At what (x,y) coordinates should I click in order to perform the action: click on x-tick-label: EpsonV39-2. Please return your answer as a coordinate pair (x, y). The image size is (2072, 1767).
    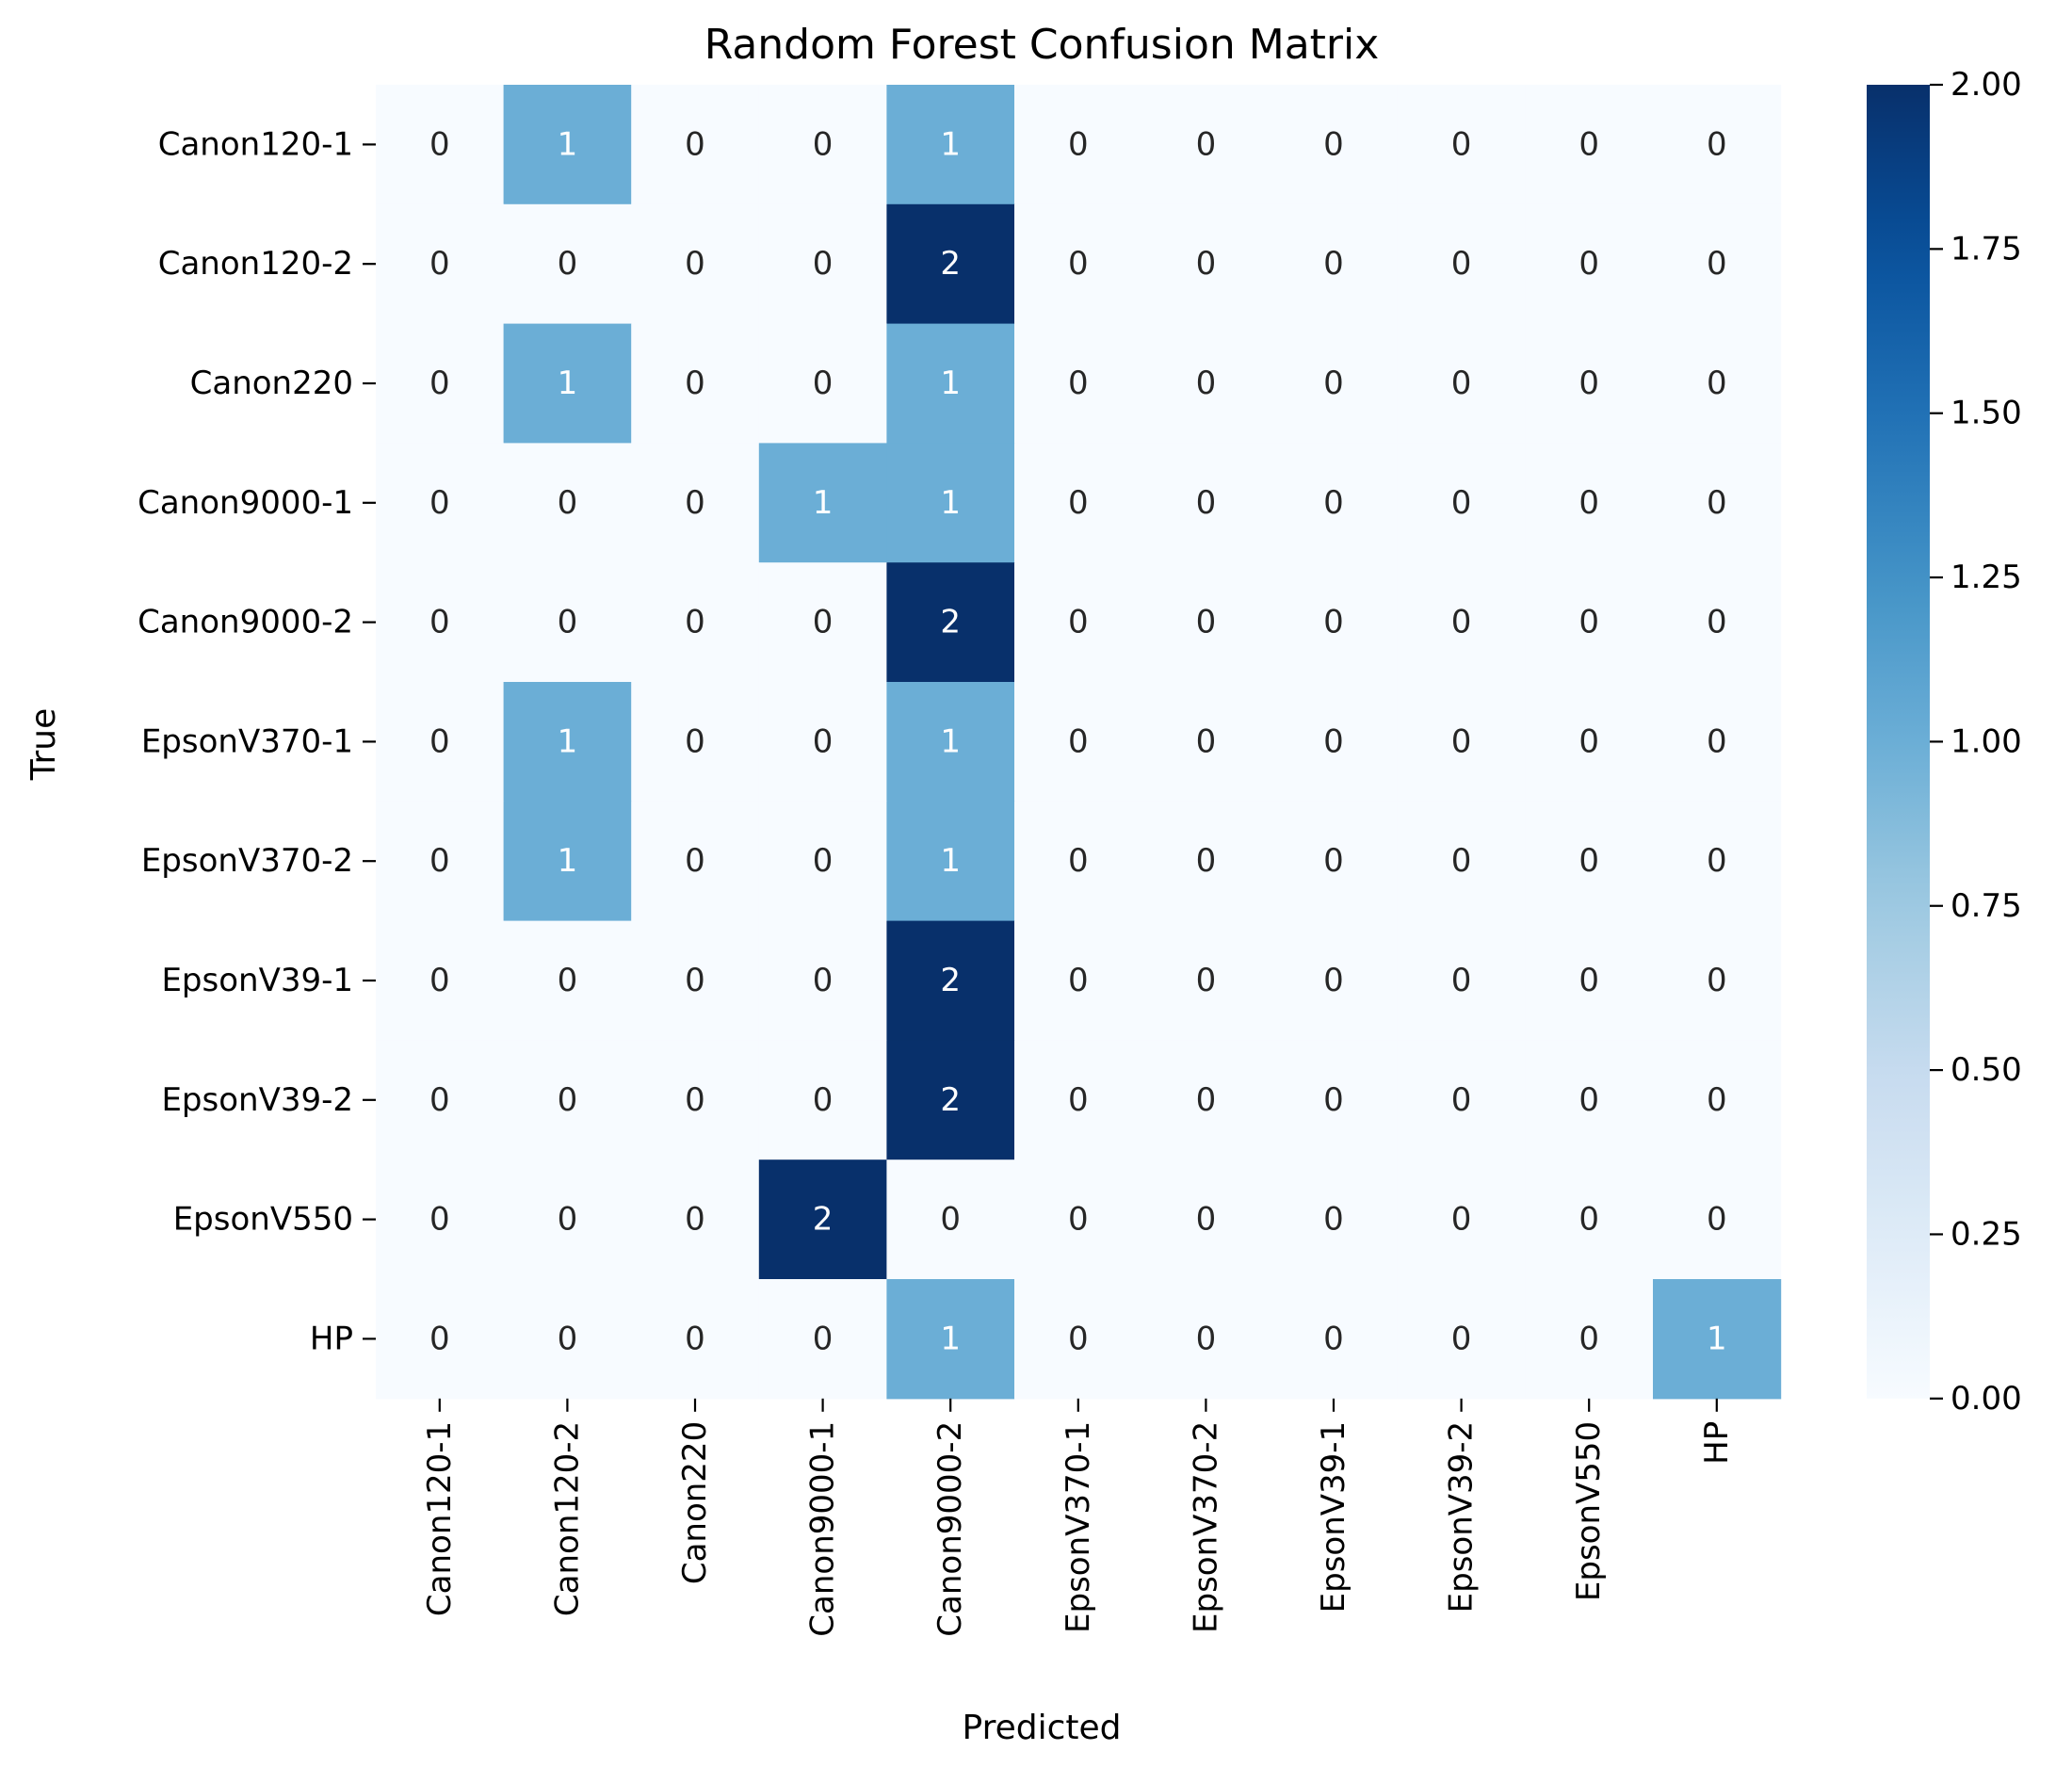
    Looking at the image, I should click on (1462, 1517).